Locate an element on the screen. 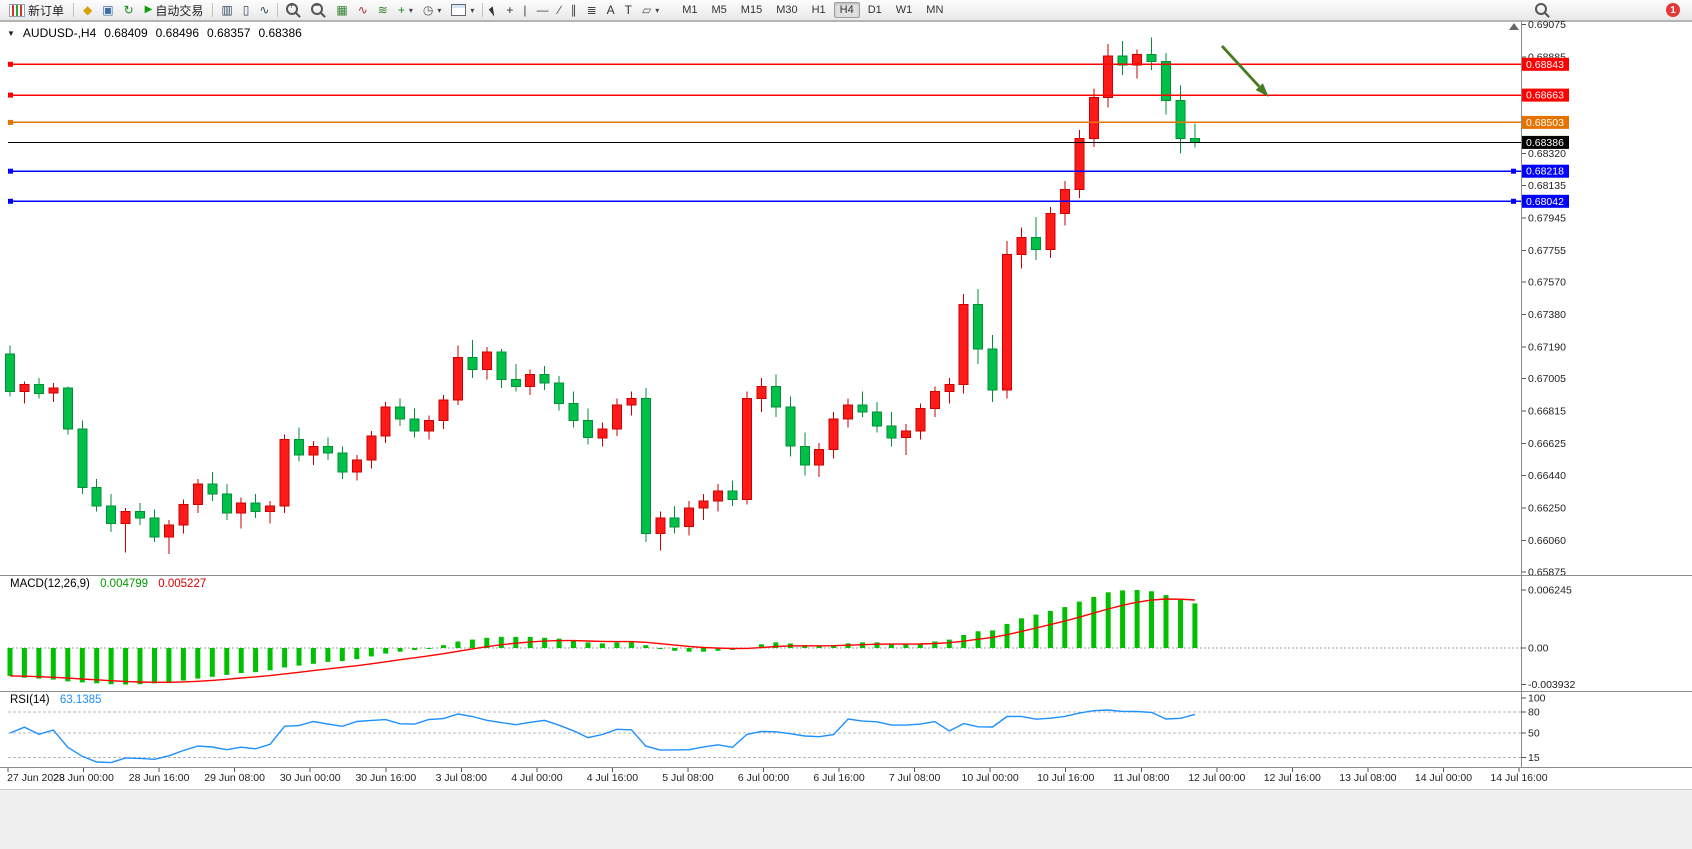  templates-button: ▾ is located at coordinates (462, 10).